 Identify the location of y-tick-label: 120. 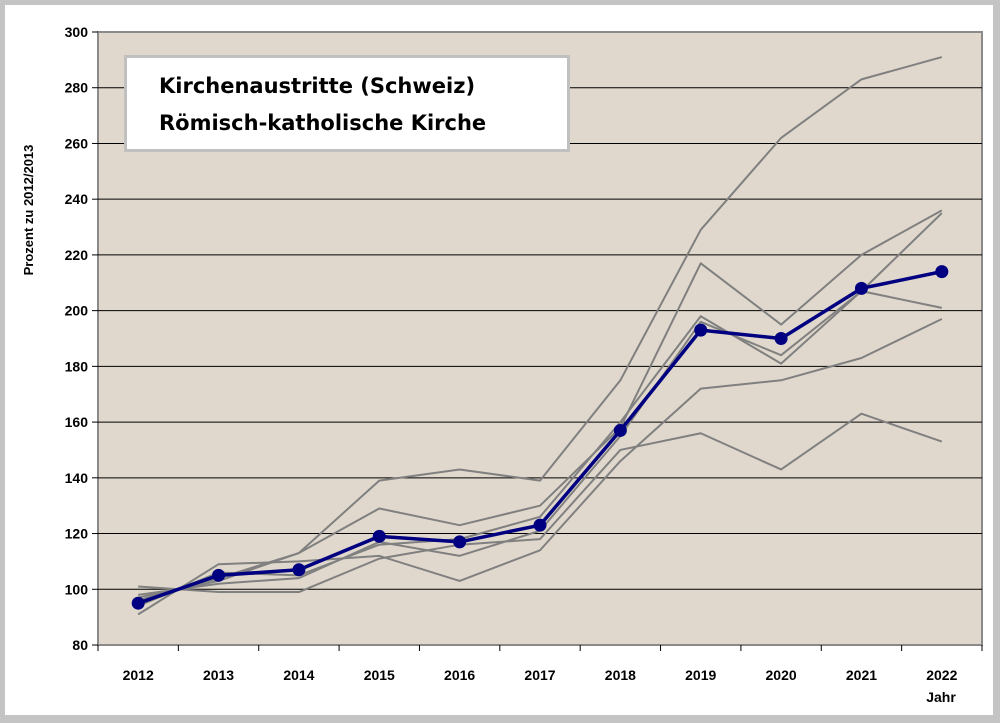
(77, 534).